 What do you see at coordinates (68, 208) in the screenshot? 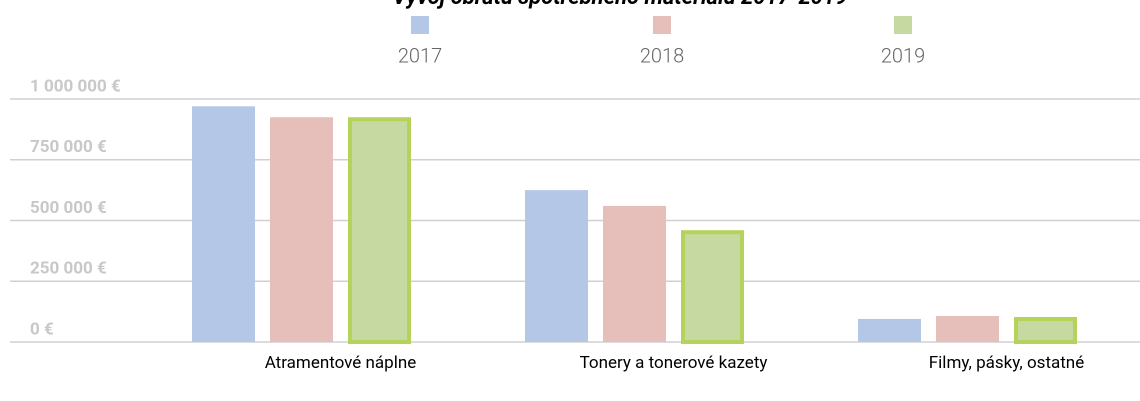
I see `y-tick-label: 500 000 €` at bounding box center [68, 208].